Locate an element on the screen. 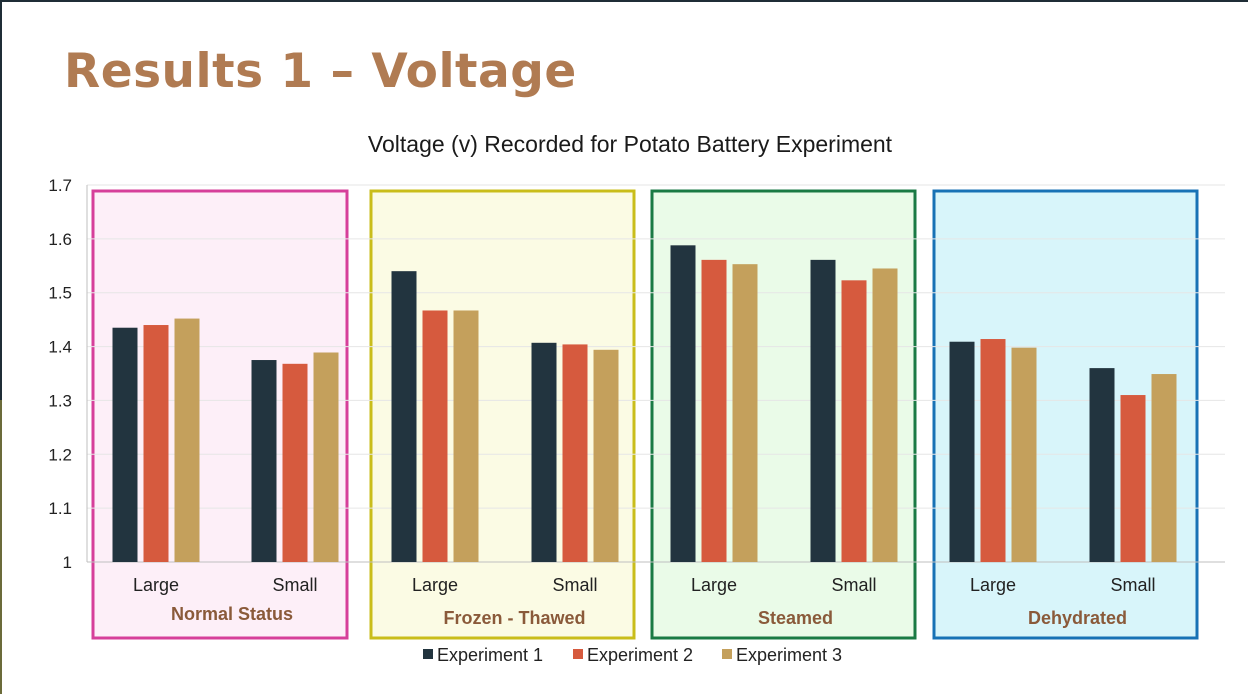  slide-title: Results 1 – Voltage is located at coordinates (320, 71).